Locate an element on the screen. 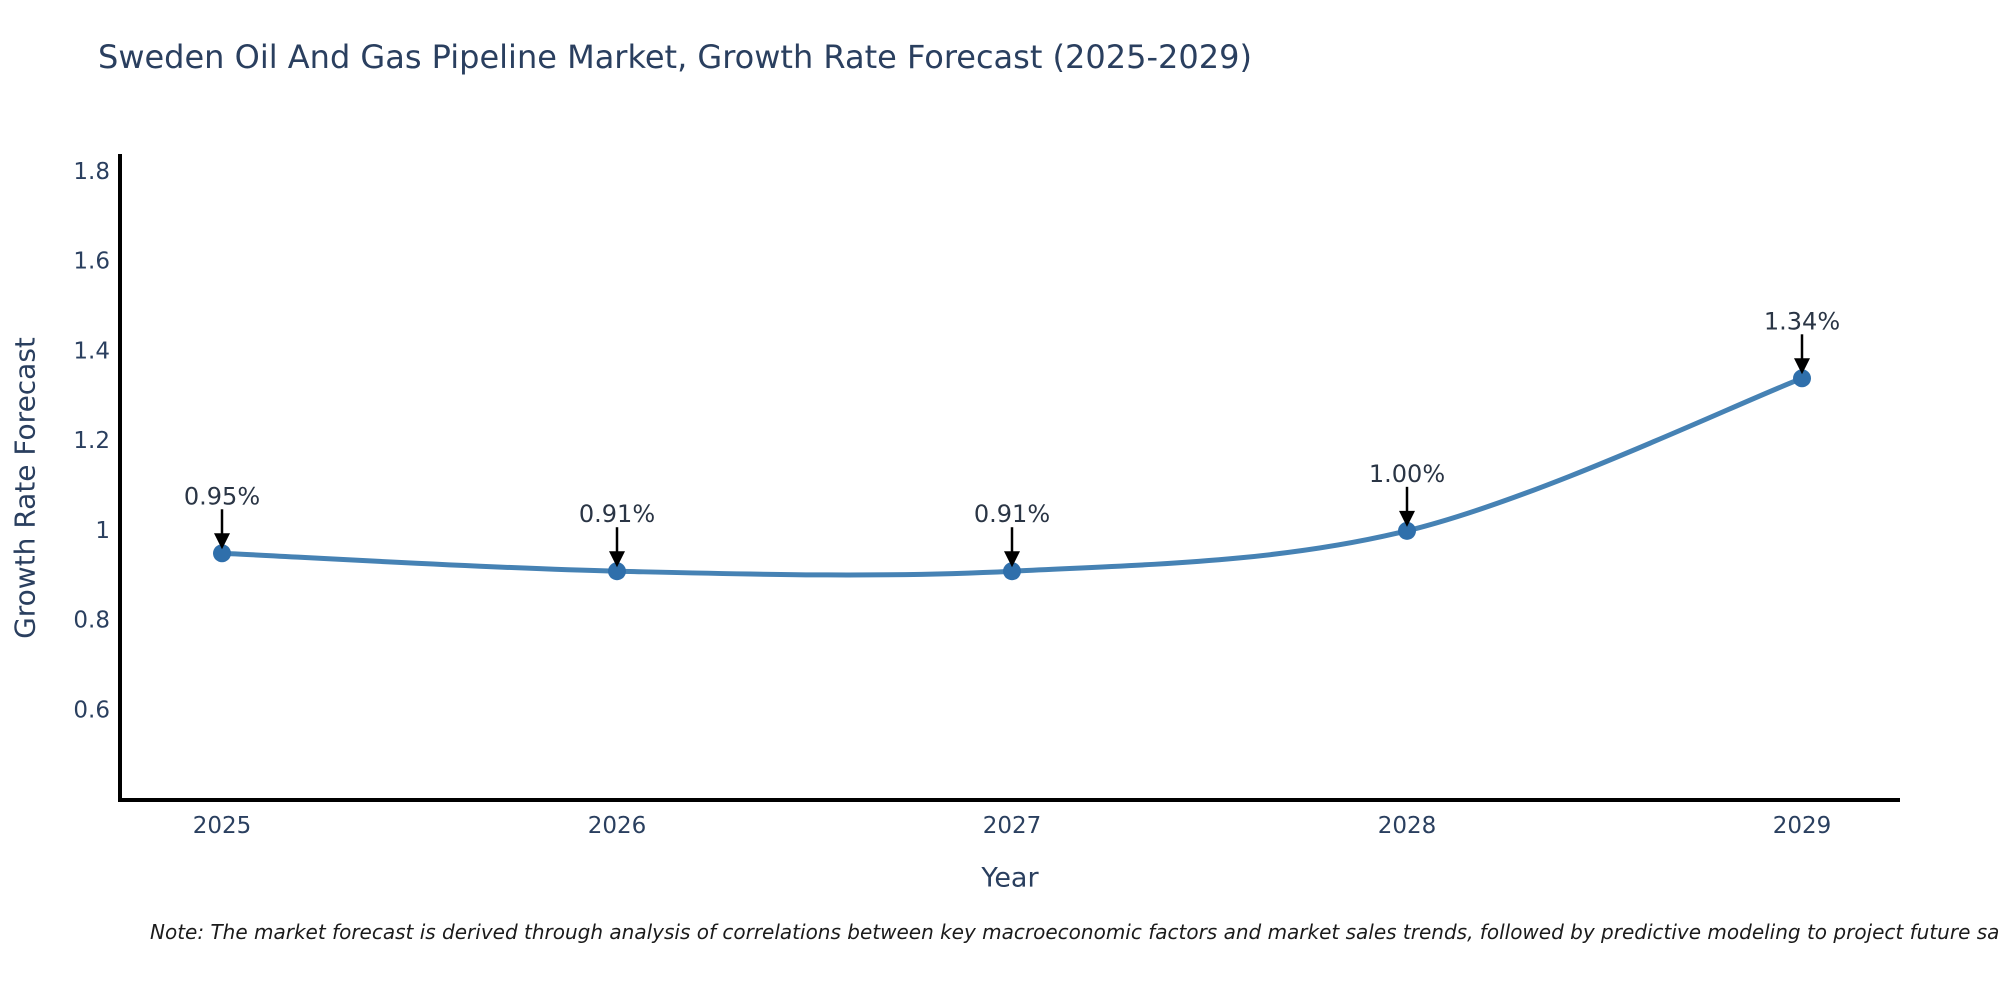 This screenshot has width=2000, height=1000. x-axis-title: Year is located at coordinates (1010, 878).